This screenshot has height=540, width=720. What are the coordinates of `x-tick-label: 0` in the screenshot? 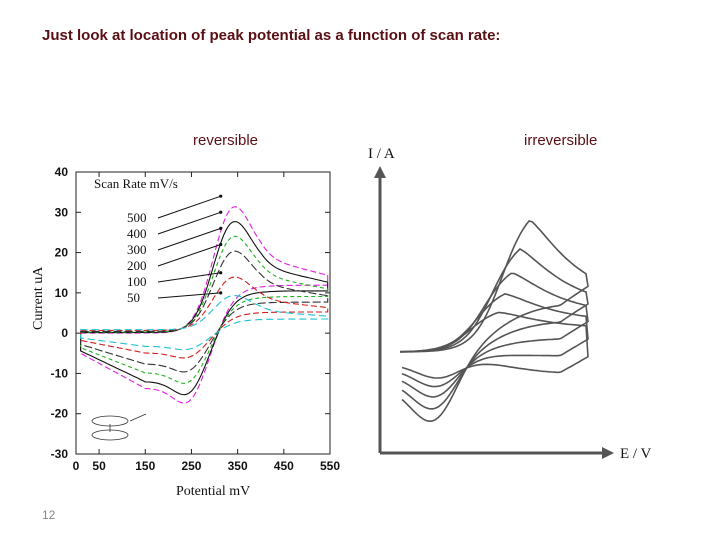 It's located at (76, 466).